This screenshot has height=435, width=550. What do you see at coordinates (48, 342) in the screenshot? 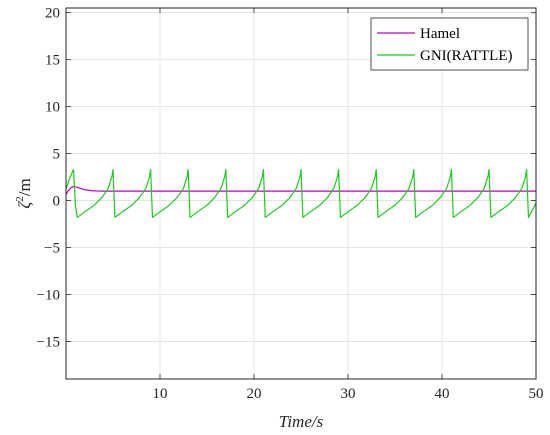
I see `y-tick-label: −15` at bounding box center [48, 342].